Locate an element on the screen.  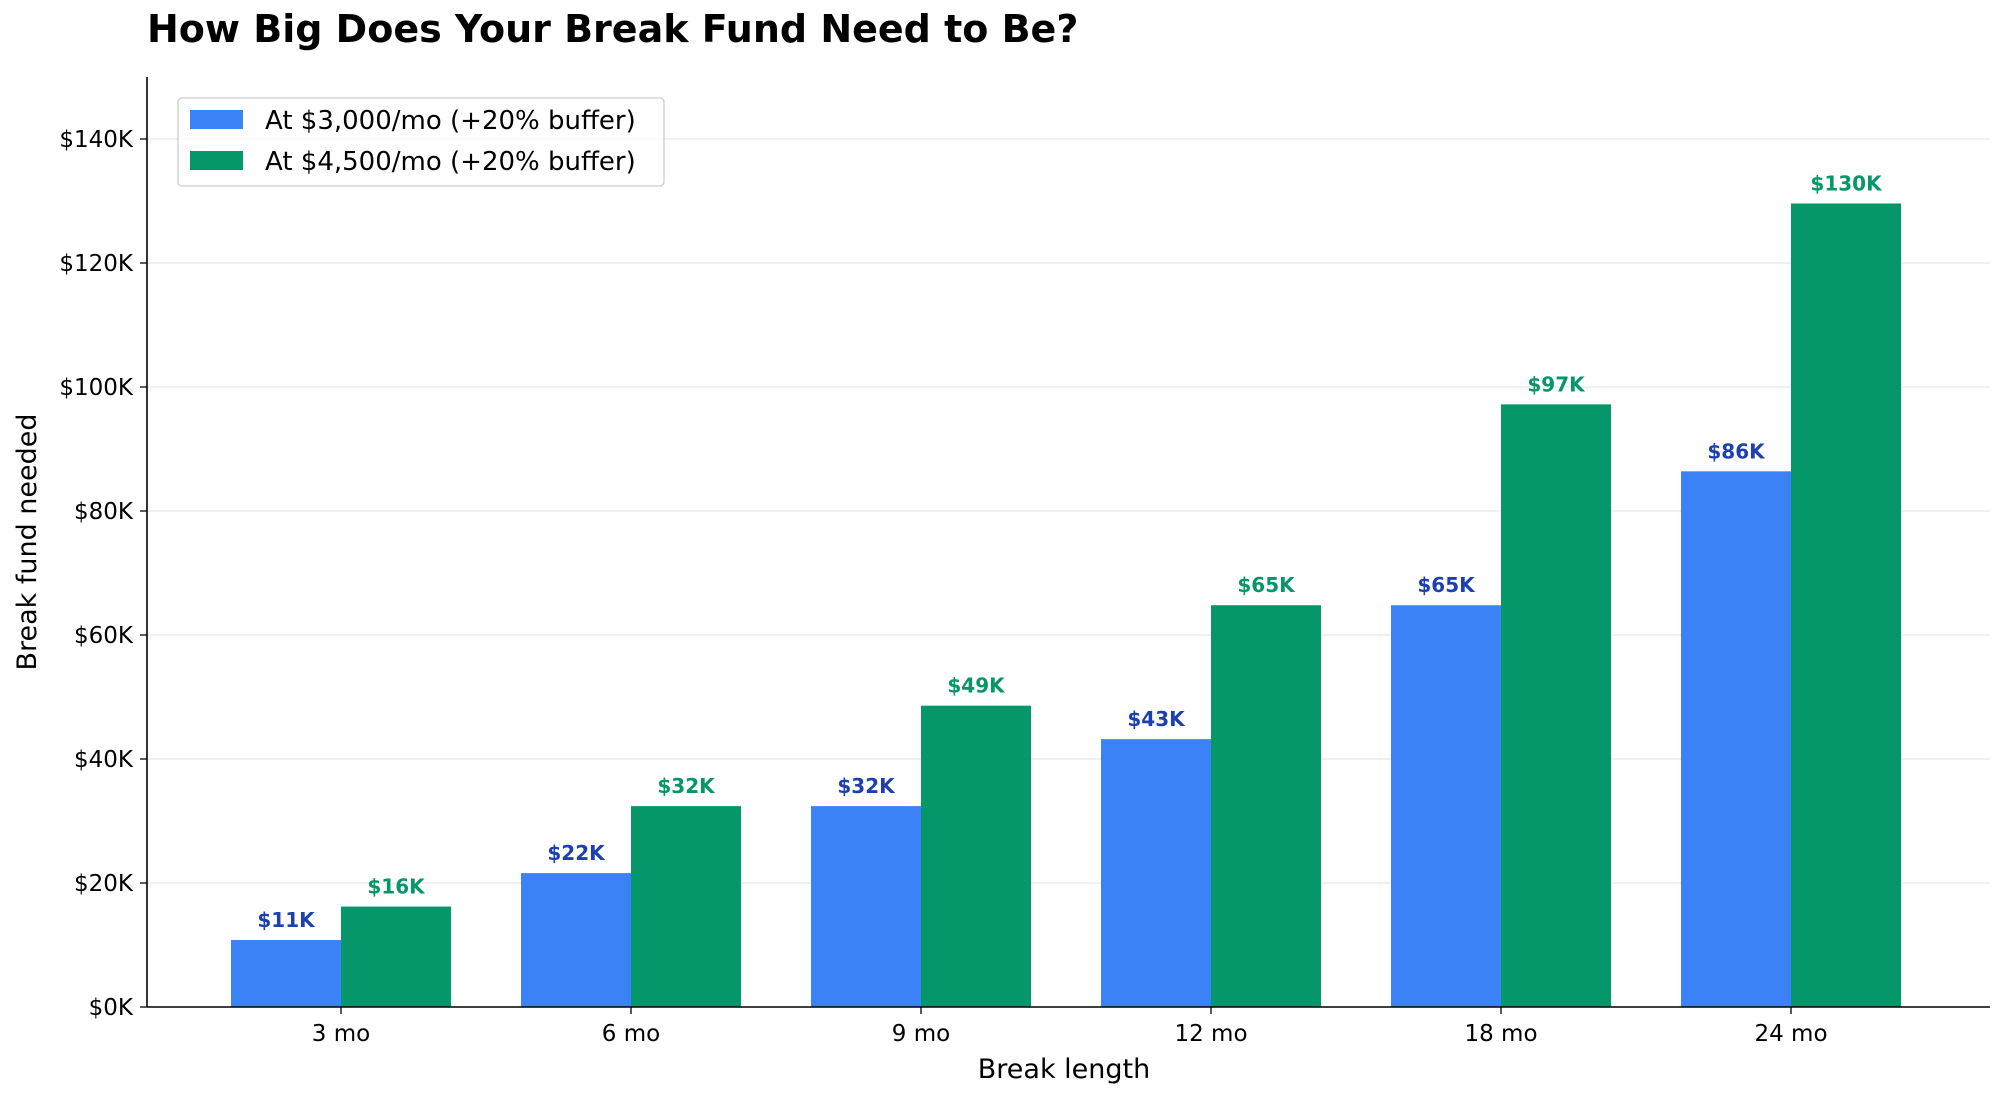
y-tick-label: $40K is located at coordinates (104, 760).